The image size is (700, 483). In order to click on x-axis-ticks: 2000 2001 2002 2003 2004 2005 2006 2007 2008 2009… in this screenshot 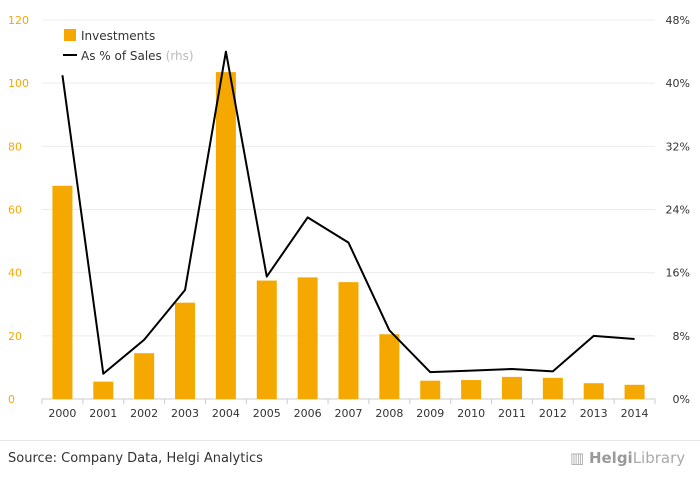, I will do `click(348, 409)`.